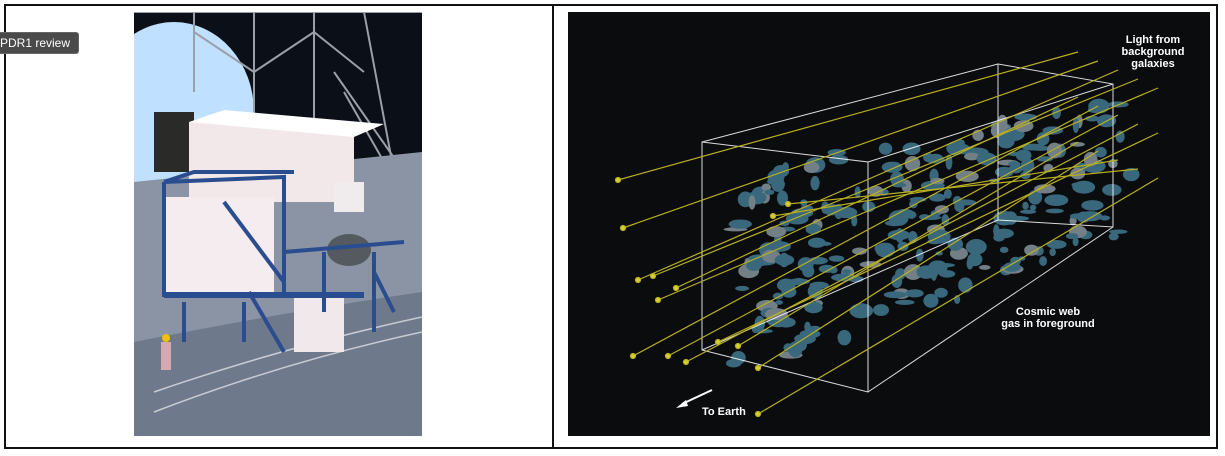  Describe the element at coordinates (1153, 52) in the screenshot. I see `label-light-line: background` at that location.